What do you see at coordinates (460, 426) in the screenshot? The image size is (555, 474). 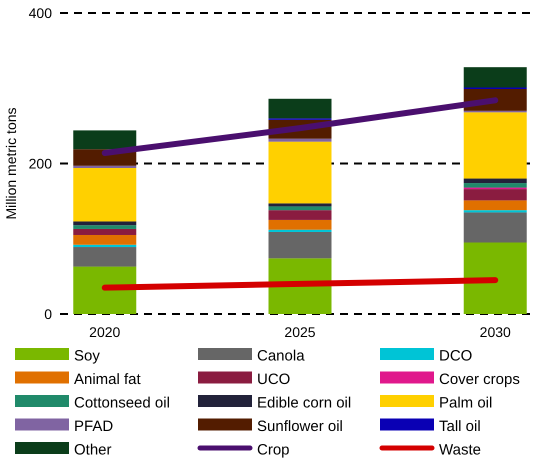 I see `legend-label: Tall oil` at bounding box center [460, 426].